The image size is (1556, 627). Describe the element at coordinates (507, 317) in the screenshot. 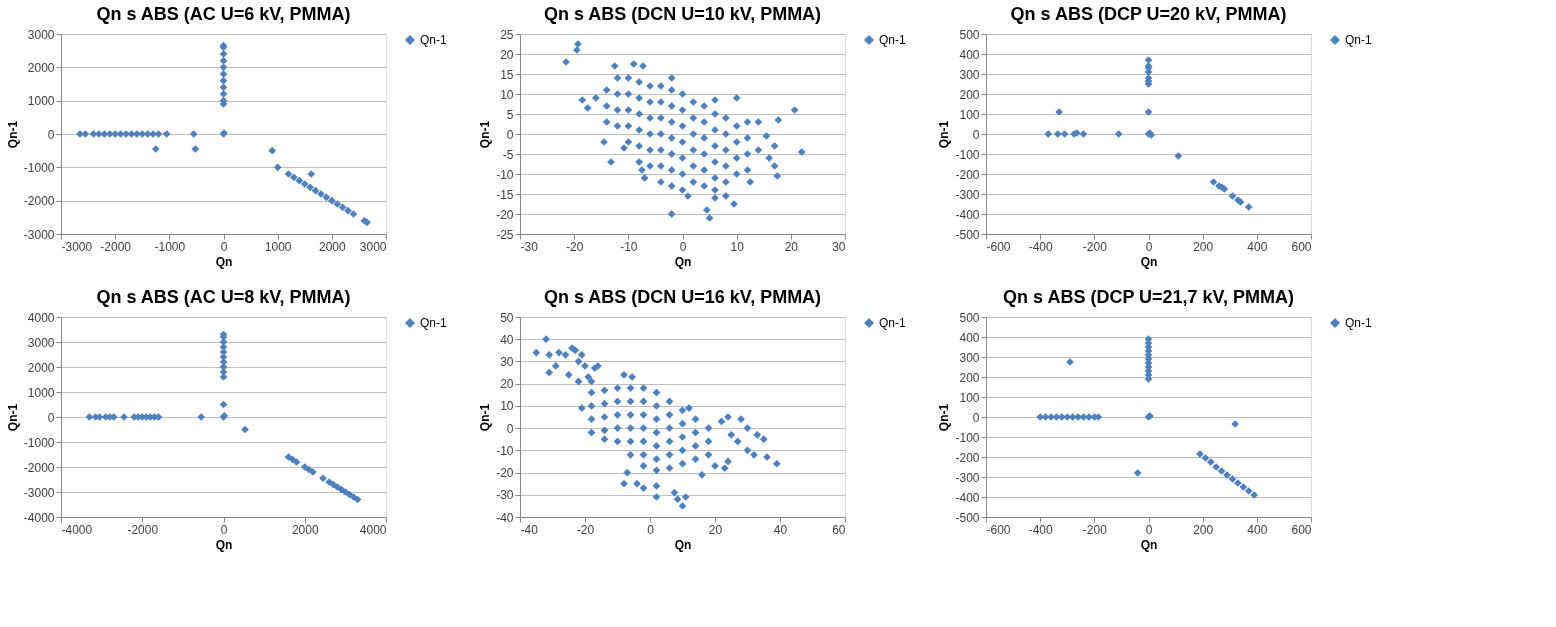

I see `y-tick-label: 50` at that location.